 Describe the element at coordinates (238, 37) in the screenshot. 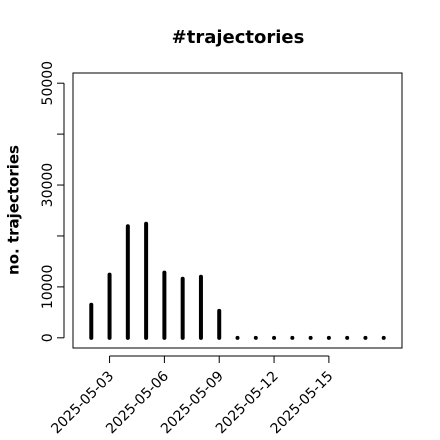

I see `chart-title: #trajectories` at that location.